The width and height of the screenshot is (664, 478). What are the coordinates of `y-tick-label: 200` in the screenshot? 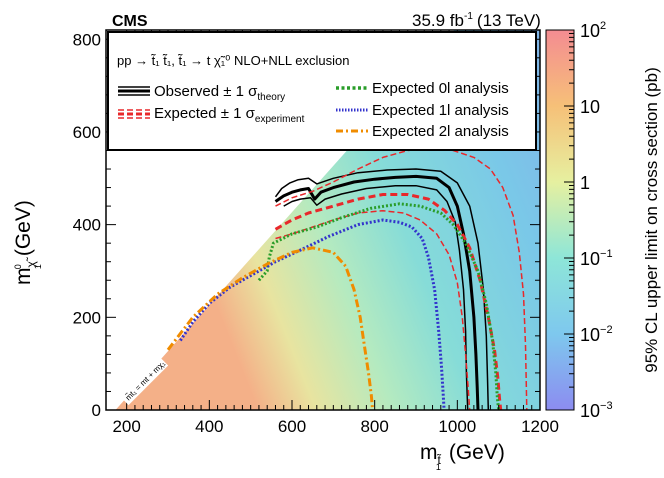 It's located at (87, 317).